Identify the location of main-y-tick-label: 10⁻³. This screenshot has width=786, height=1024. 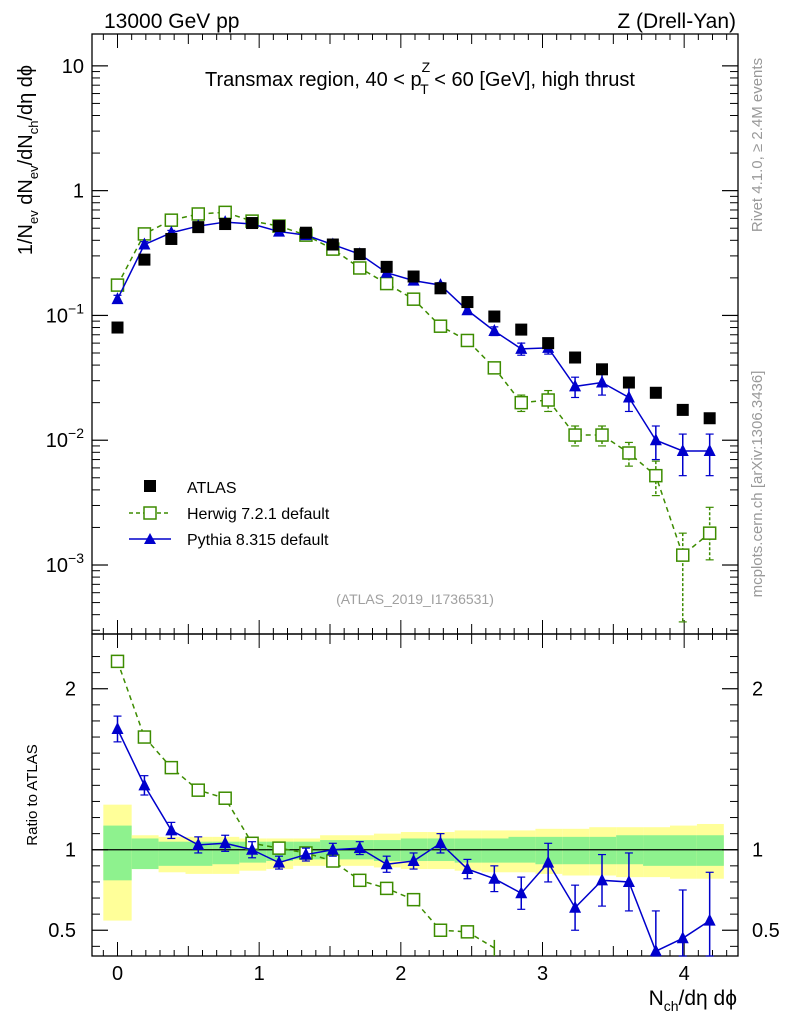
(65, 563).